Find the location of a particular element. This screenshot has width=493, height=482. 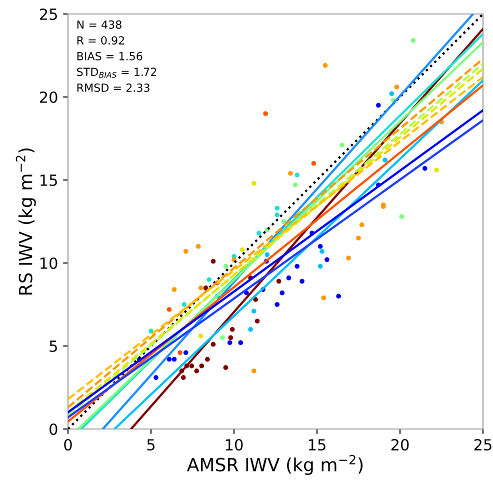

y-tick-label: 0 is located at coordinates (54, 429).